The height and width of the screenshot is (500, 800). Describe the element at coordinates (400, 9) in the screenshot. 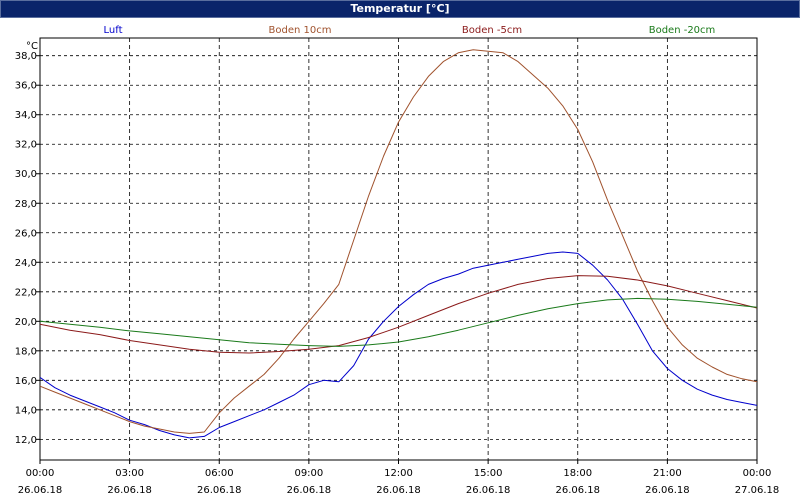

I see `chart-title: Temperatur [°C]` at that location.